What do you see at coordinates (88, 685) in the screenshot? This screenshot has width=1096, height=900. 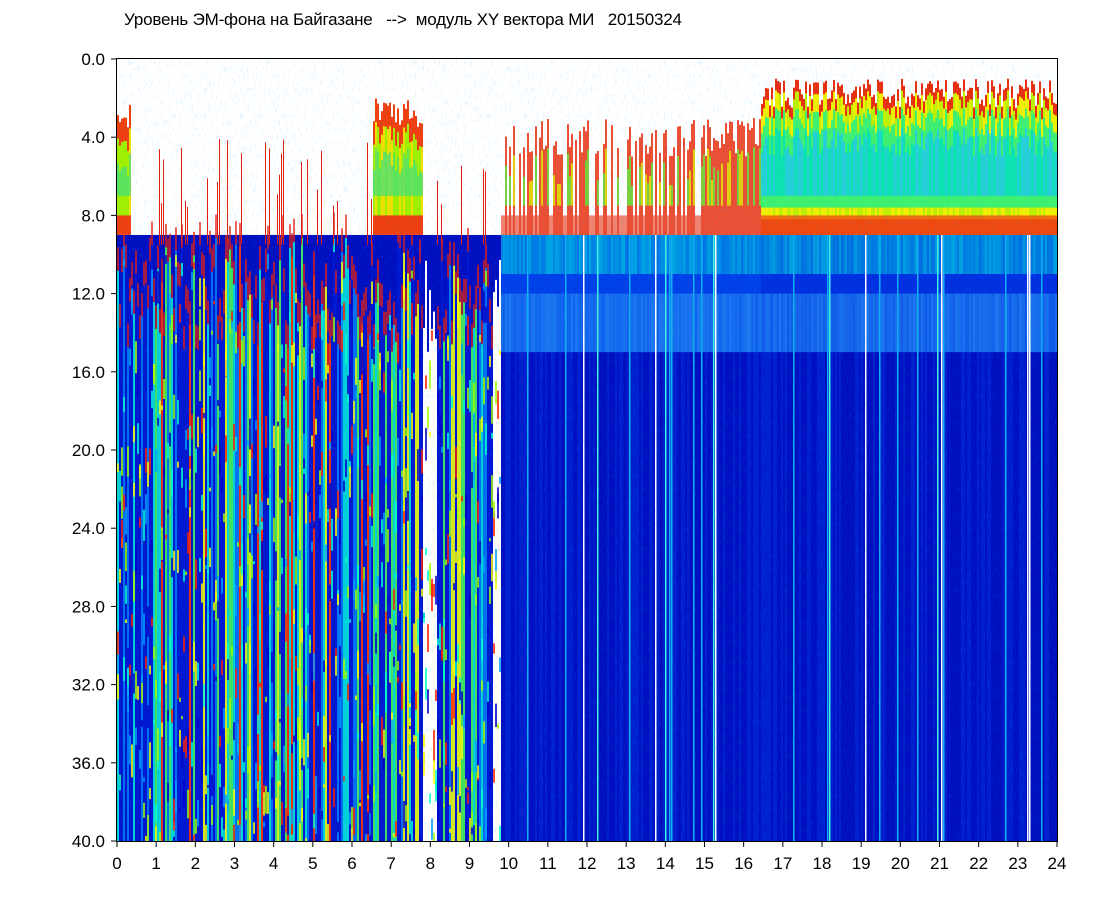 I see `y-tick-label: 32.0` at bounding box center [88, 685].